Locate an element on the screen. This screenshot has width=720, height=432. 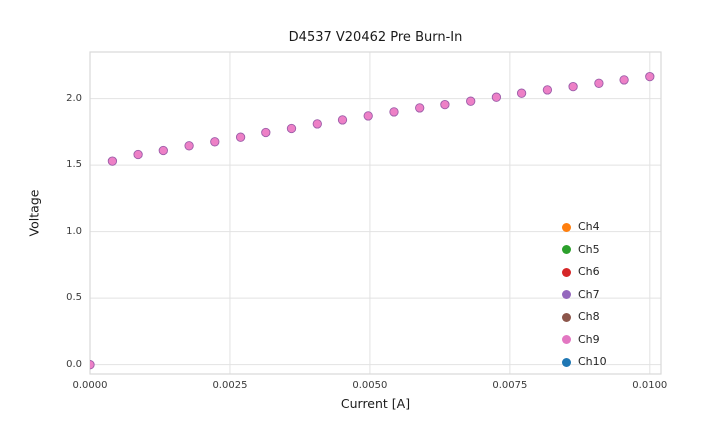
y-tick-label: 1.5 is located at coordinates (74, 165).